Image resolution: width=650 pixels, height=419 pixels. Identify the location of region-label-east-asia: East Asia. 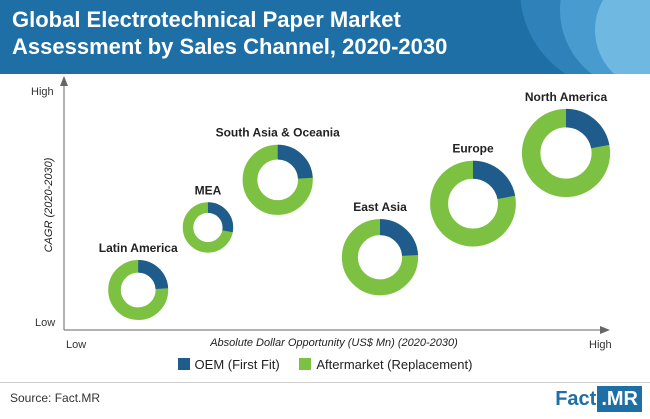
(380, 207).